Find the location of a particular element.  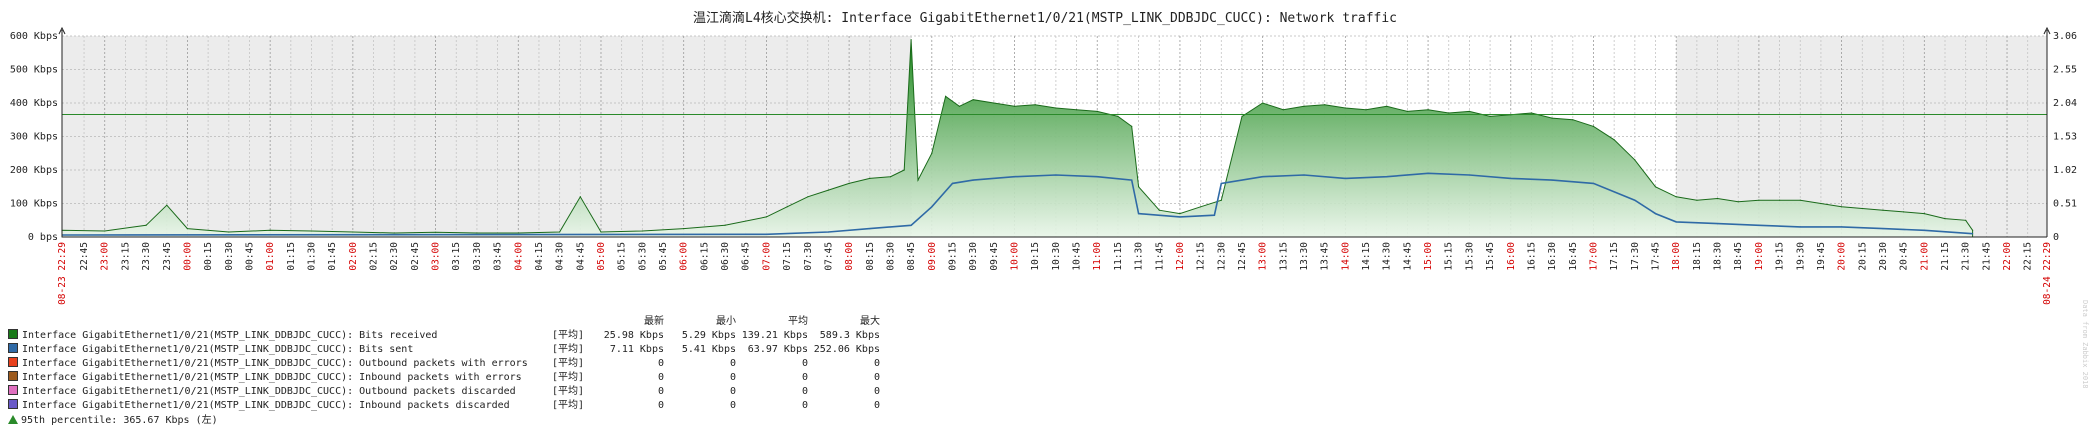

x-tick-label: 19:30 is located at coordinates (1800, 256).